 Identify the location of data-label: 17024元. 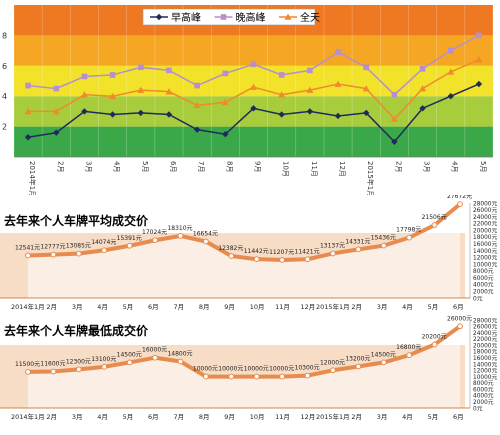
(154, 232).